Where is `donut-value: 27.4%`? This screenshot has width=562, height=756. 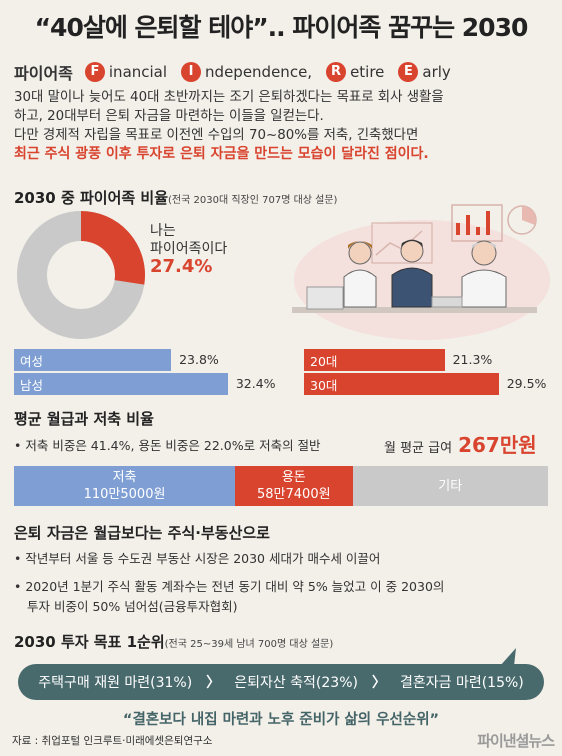
donut-value: 27.4% is located at coordinates (181, 266).